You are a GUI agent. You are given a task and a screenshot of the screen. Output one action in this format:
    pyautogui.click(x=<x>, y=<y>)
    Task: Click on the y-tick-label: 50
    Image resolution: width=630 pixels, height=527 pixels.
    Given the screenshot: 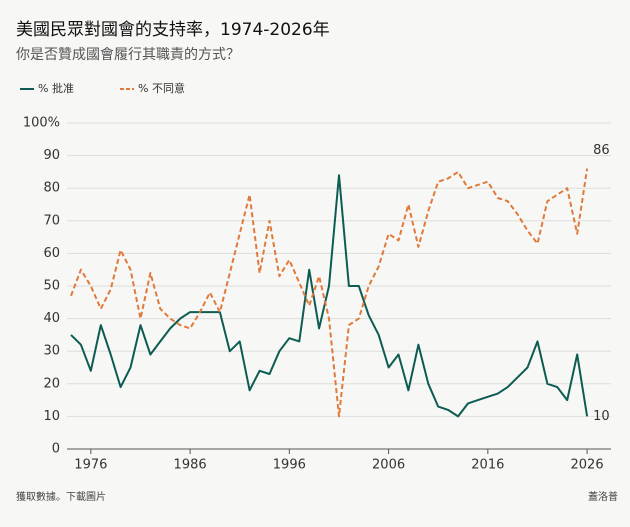 What is the action you would take?
    pyautogui.click(x=51, y=286)
    